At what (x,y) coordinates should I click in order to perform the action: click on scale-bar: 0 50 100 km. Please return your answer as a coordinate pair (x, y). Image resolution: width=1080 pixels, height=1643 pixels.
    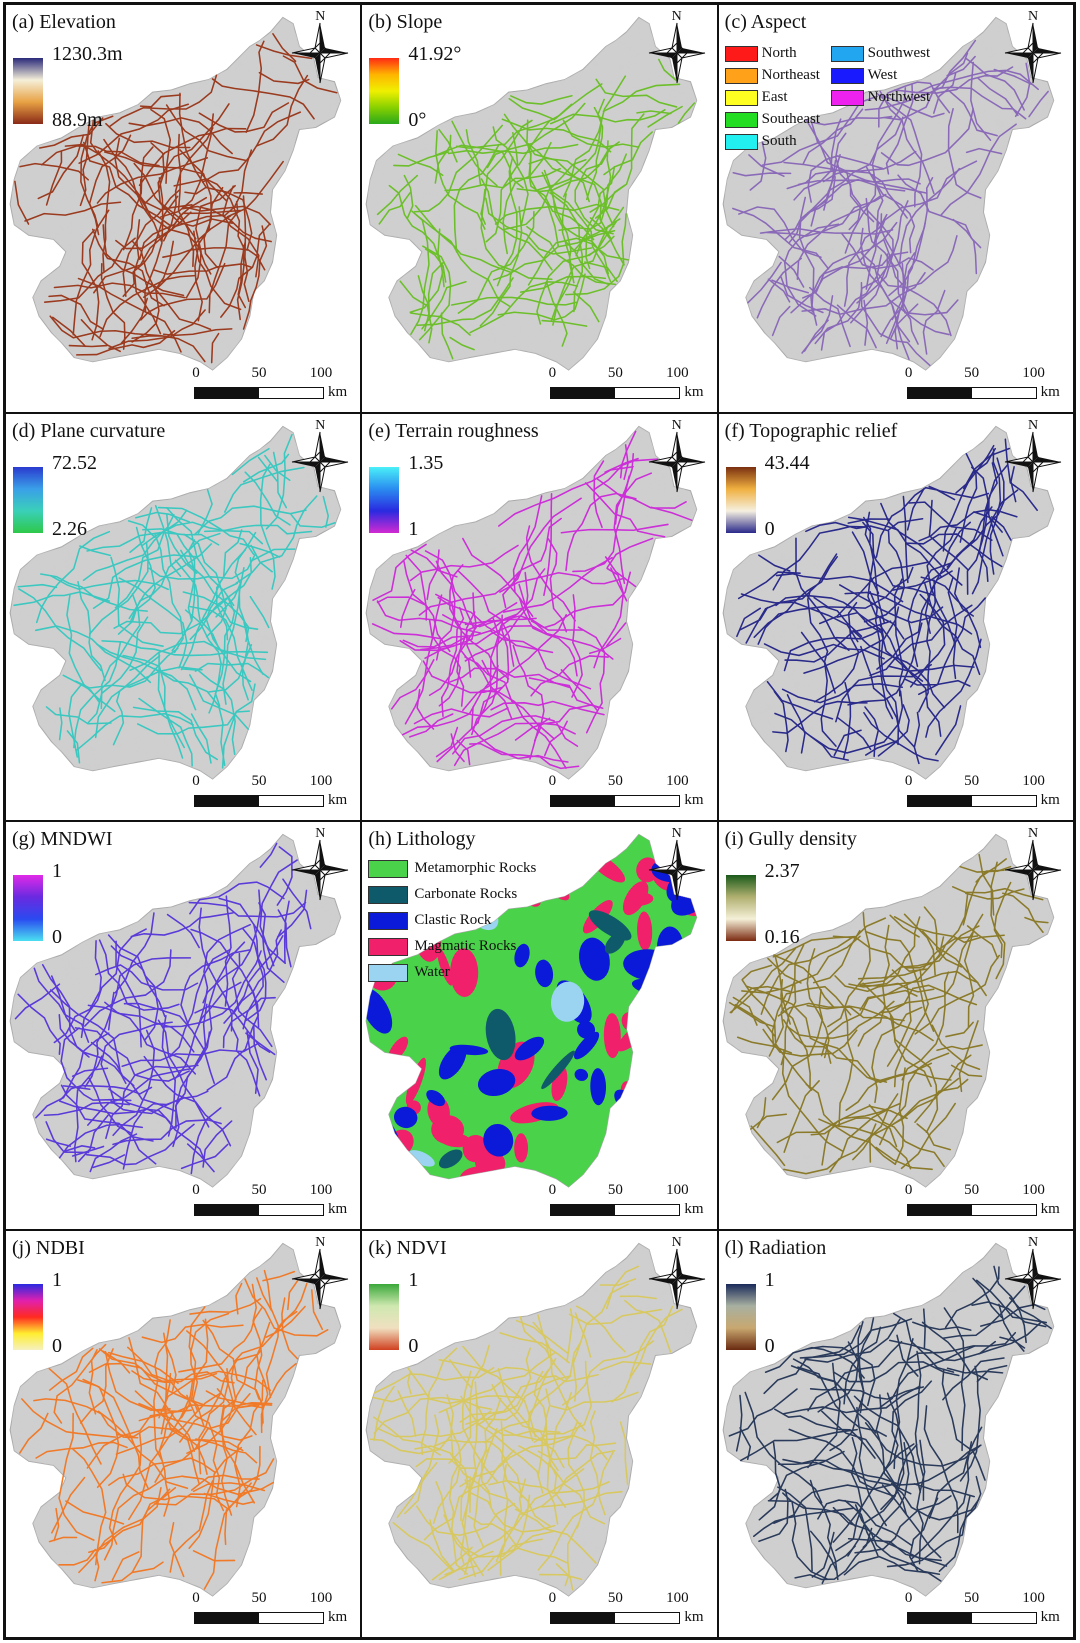
    Looking at the image, I should click on (269, 1611).